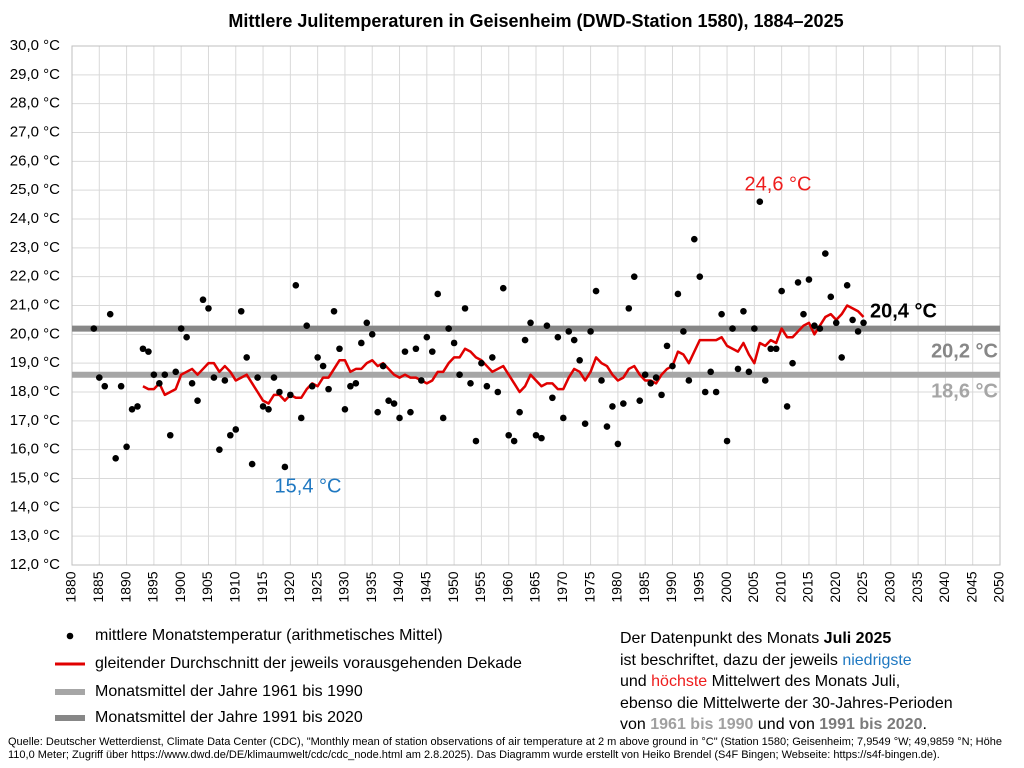 Image resolution: width=1024 pixels, height=768 pixels. I want to click on x-tick-label: 1895, so click(153, 586).